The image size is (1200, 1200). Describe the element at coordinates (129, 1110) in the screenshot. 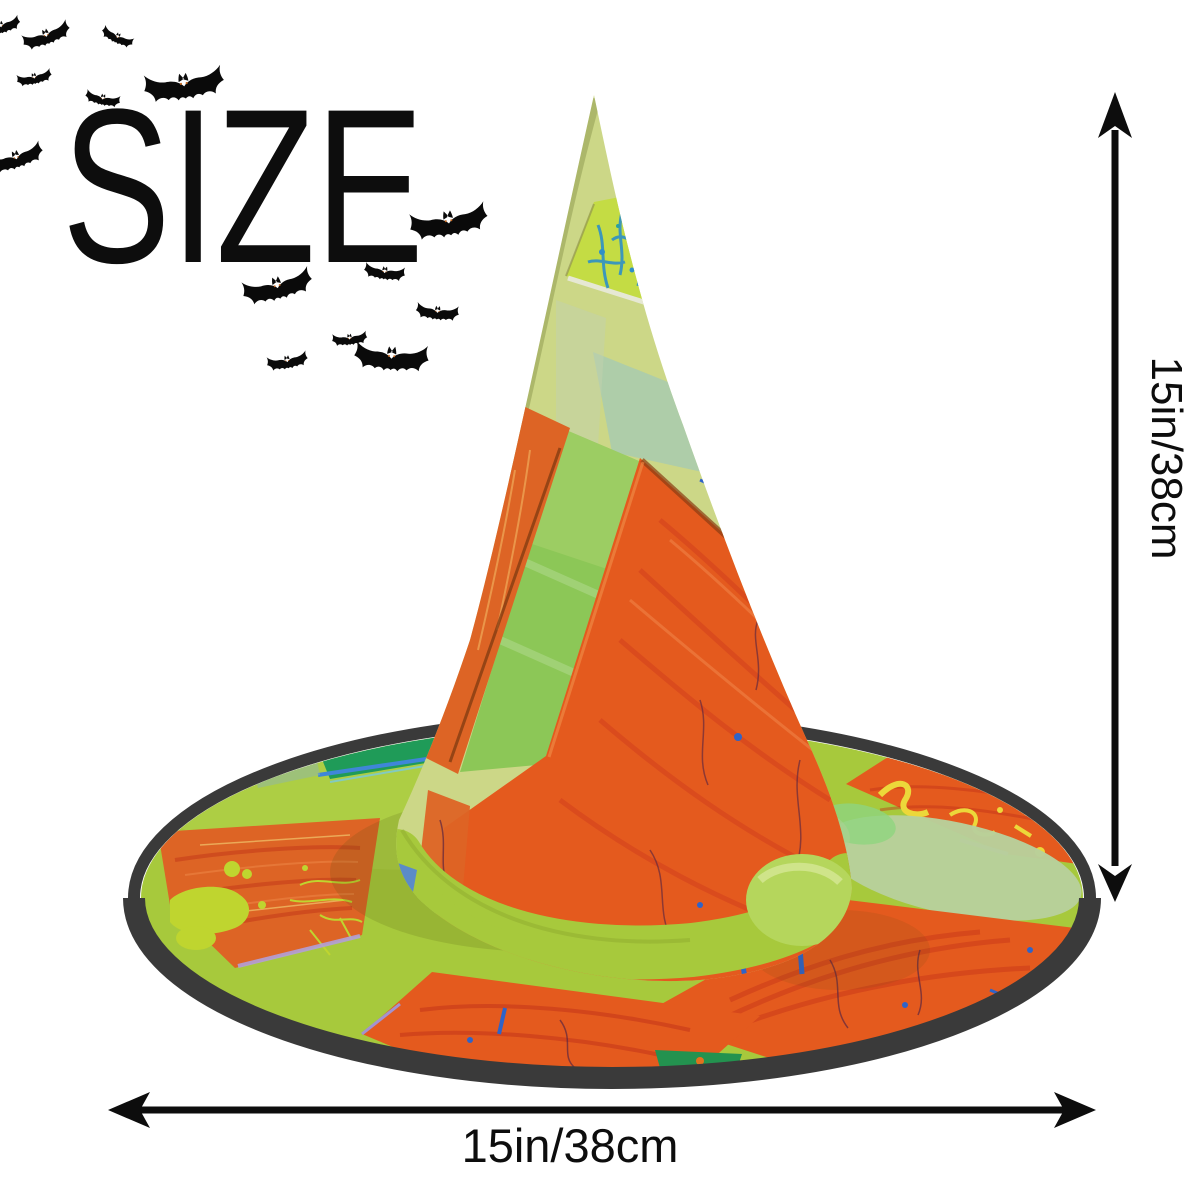

I see `arrow-left-icon` at that location.